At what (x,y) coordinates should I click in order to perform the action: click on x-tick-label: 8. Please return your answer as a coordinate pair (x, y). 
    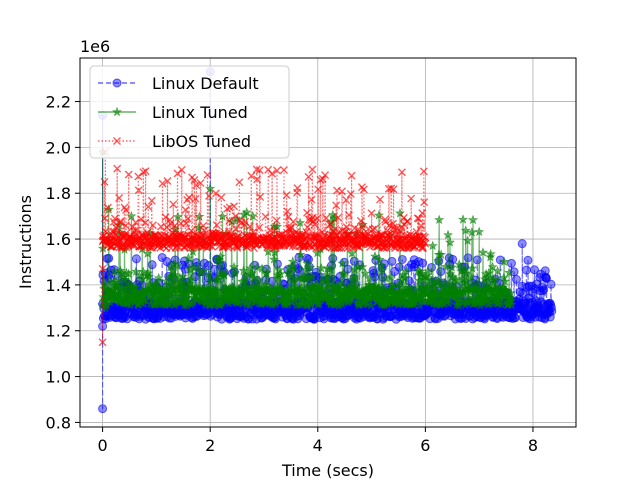
    Looking at the image, I should click on (533, 445).